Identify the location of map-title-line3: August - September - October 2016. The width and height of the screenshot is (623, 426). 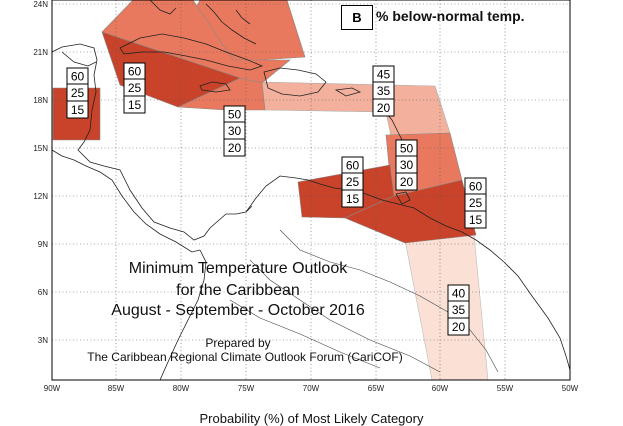
(238, 310).